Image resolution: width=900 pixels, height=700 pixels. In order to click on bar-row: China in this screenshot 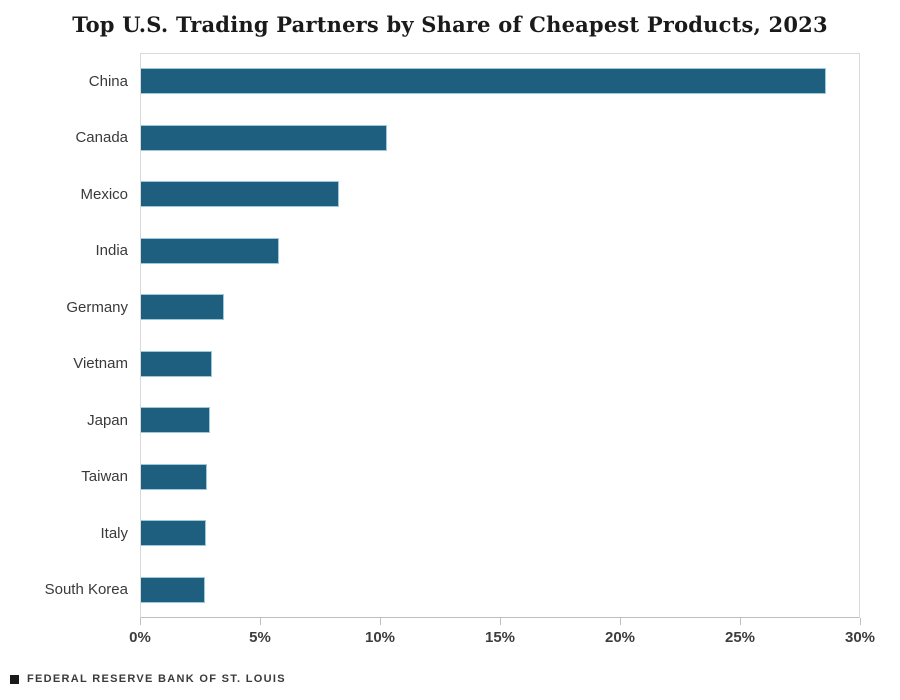, I will do `click(430, 81)`.